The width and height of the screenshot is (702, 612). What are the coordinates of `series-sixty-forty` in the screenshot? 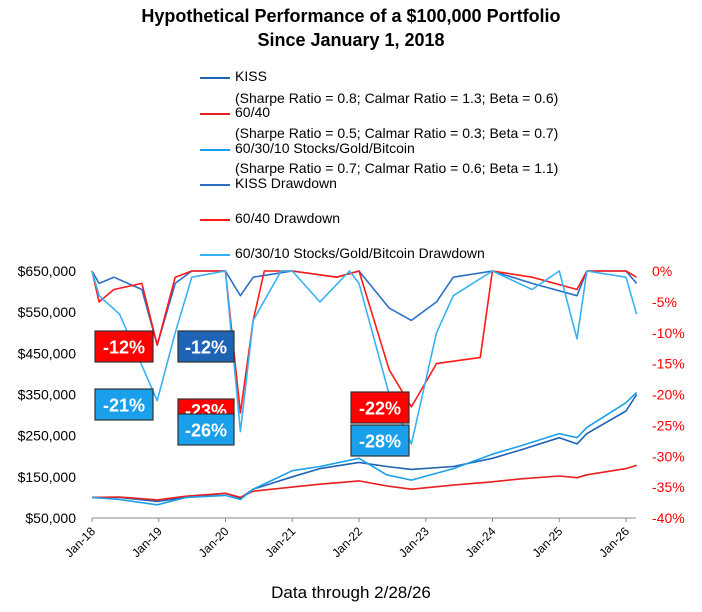 It's located at (364, 482).